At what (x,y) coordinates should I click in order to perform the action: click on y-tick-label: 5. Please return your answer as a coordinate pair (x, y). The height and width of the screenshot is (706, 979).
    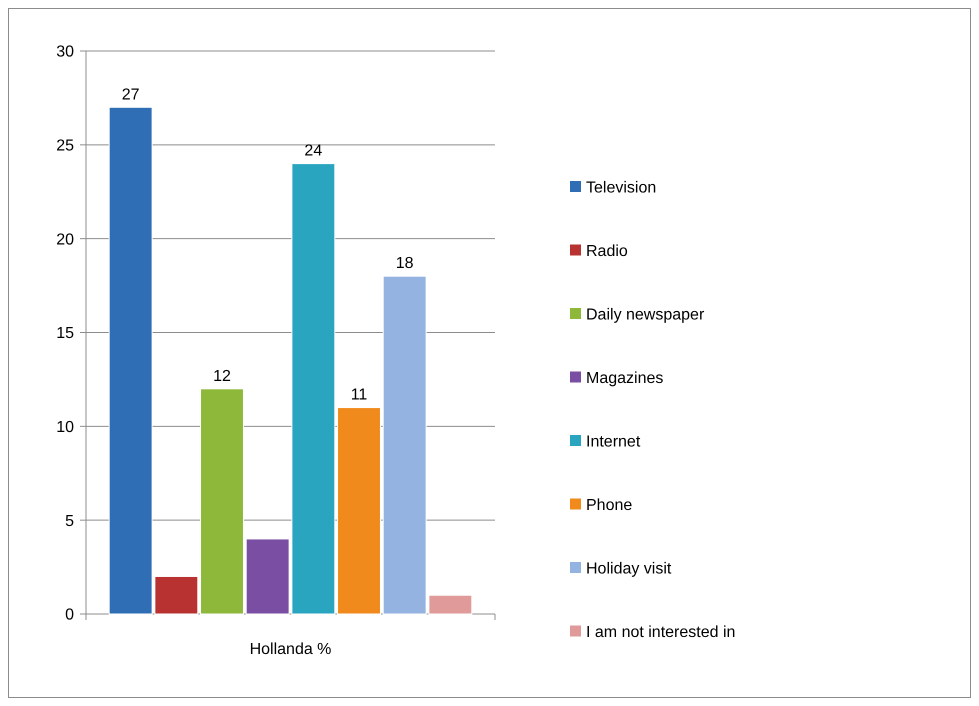
    Looking at the image, I should click on (69, 521).